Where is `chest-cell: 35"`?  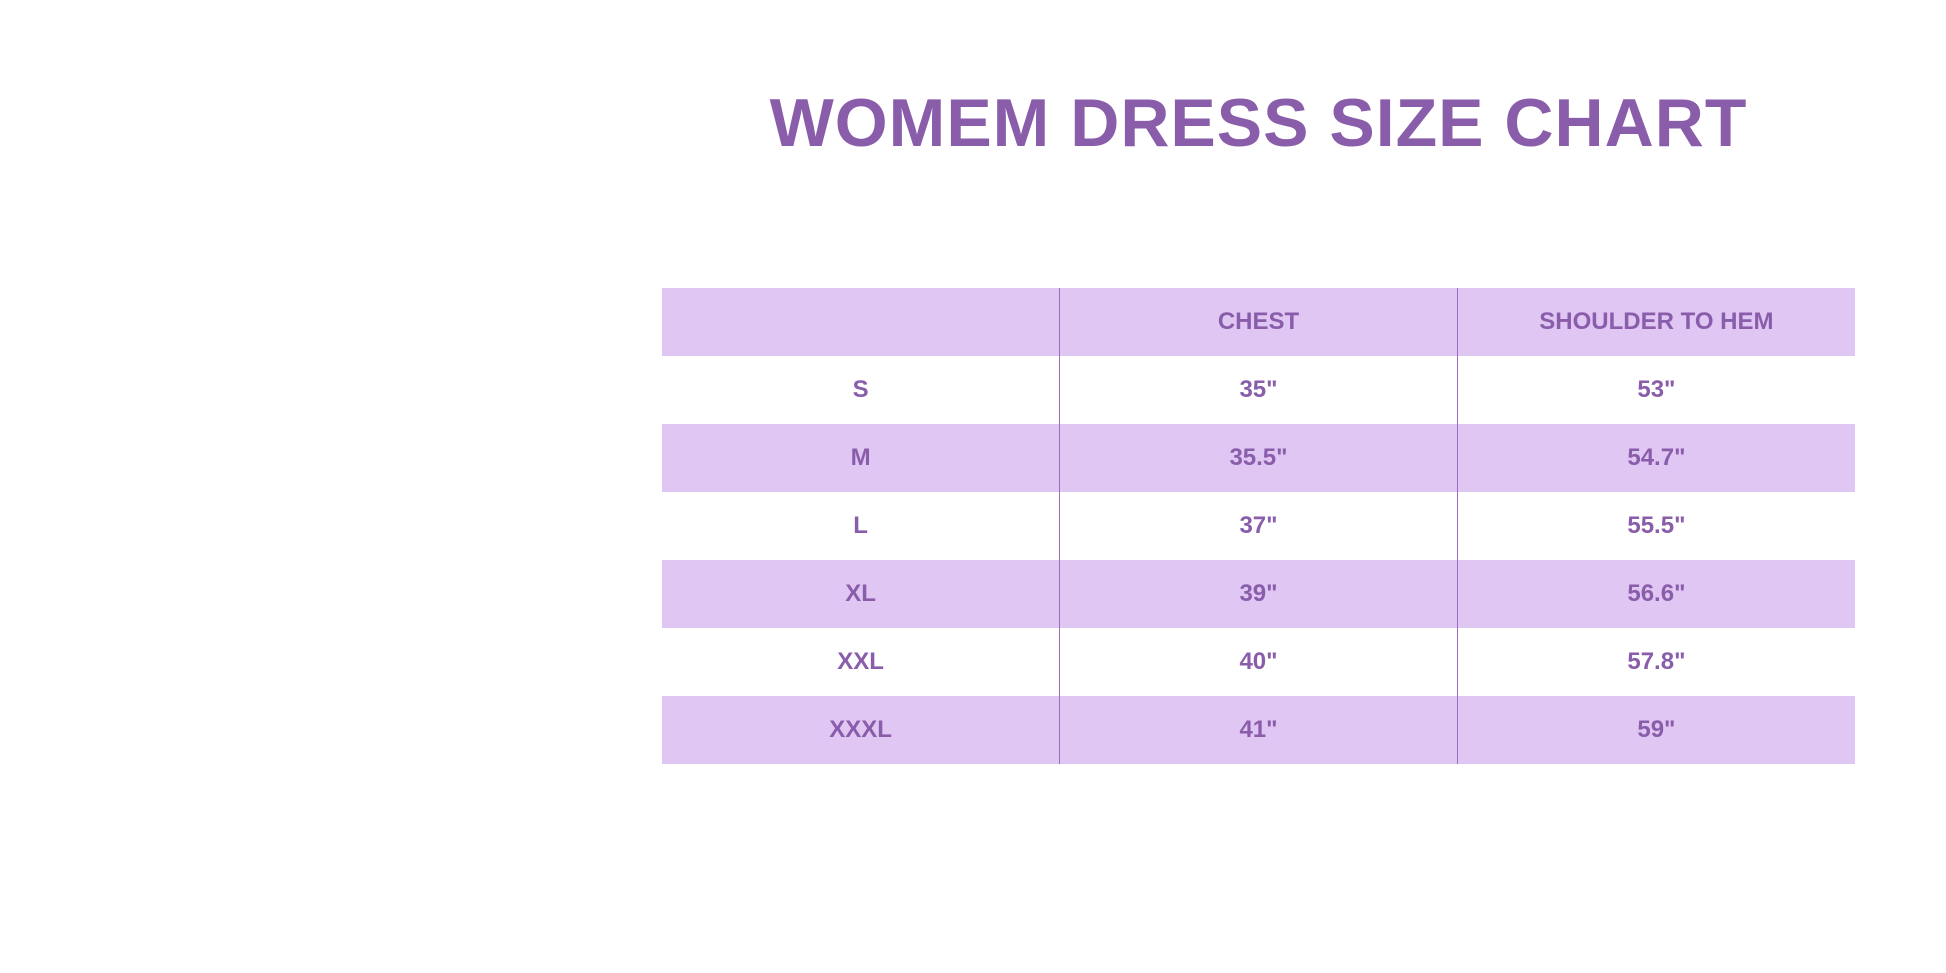
chest-cell: 35" is located at coordinates (1258, 390).